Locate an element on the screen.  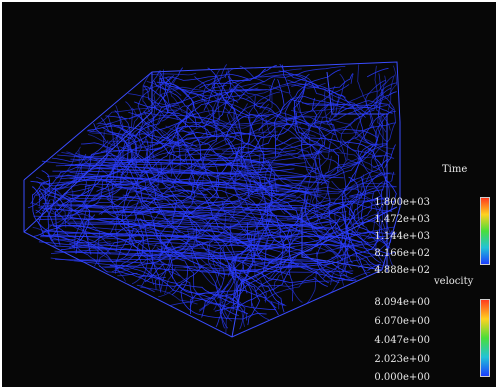
time-tick-3: 1.144e+03 is located at coordinates (402, 236).